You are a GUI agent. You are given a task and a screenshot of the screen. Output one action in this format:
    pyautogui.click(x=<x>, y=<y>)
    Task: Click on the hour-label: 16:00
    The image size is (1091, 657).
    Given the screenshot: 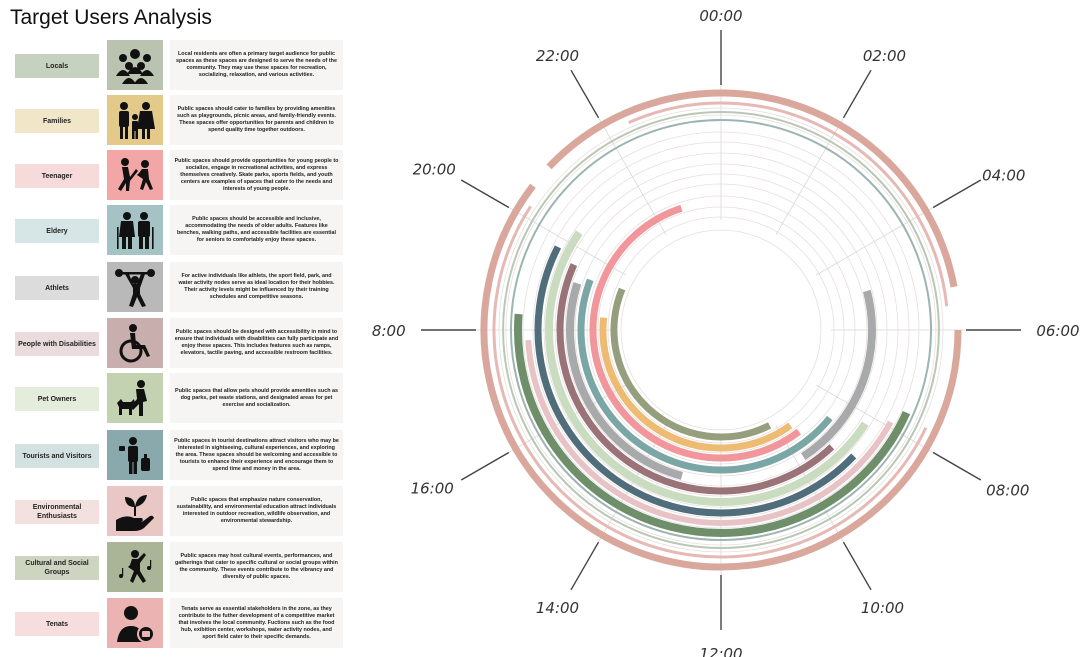 What is the action you would take?
    pyautogui.click(x=432, y=489)
    